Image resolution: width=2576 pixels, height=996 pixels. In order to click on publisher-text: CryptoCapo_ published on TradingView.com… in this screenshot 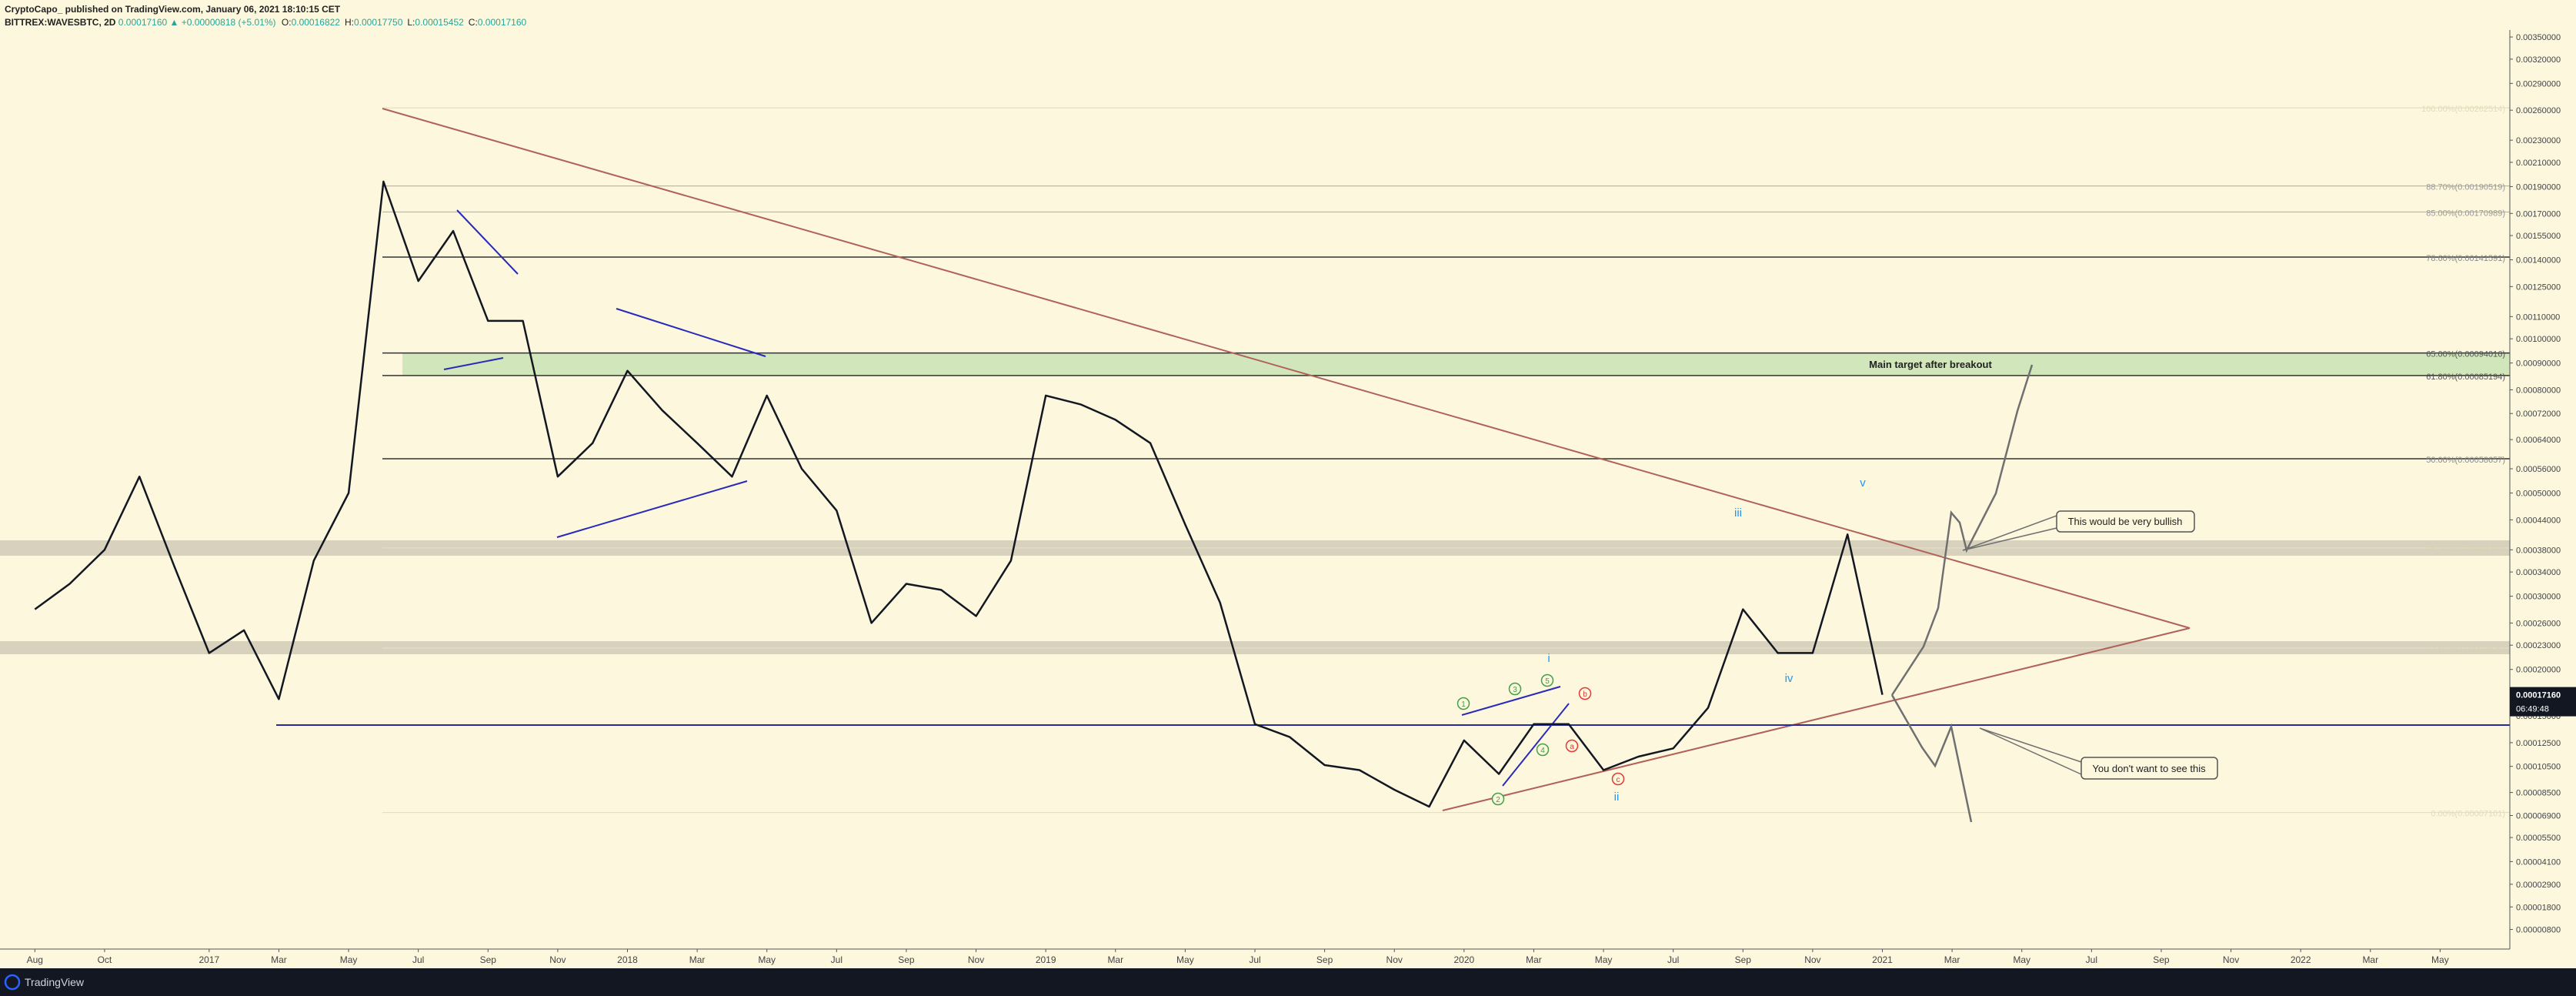, I will do `click(173, 9)`.